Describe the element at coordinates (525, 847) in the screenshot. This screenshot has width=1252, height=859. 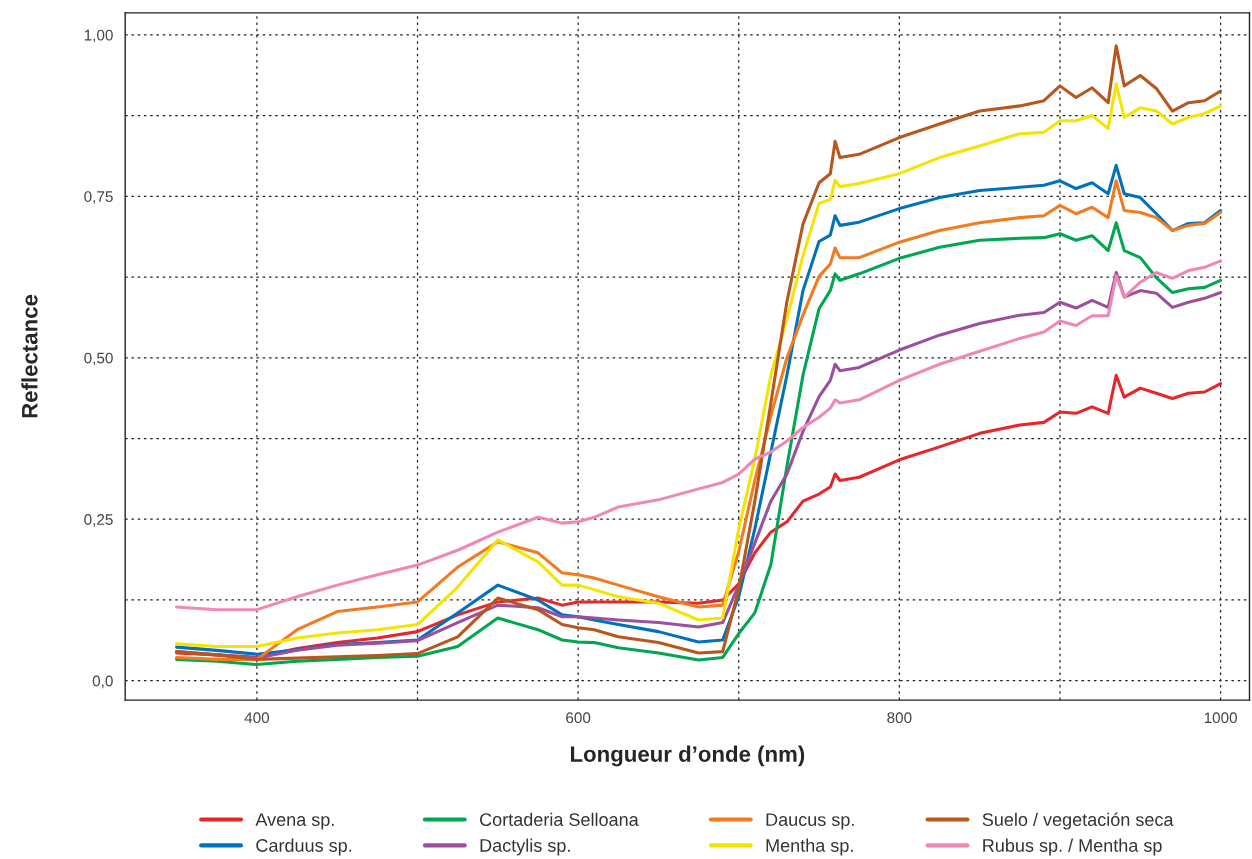
I see `legend-label: Dactylis sp.` at that location.